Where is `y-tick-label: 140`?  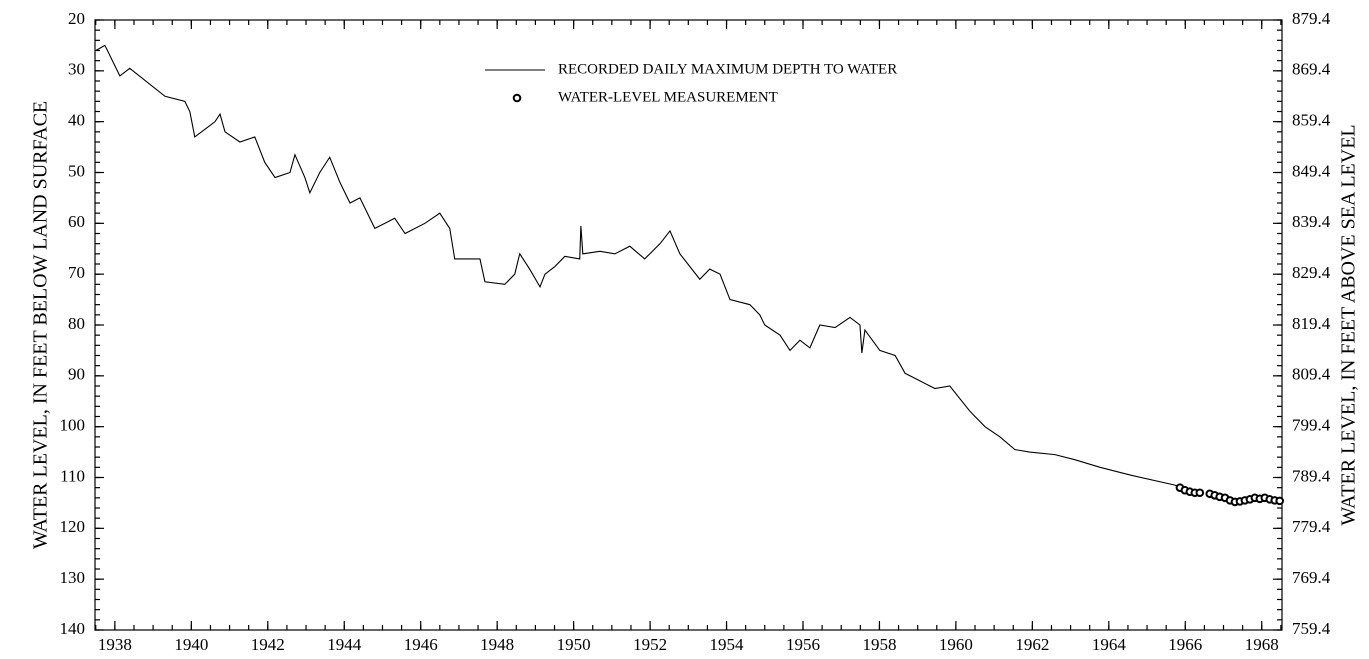
y-tick-label: 140 is located at coordinates (73, 628).